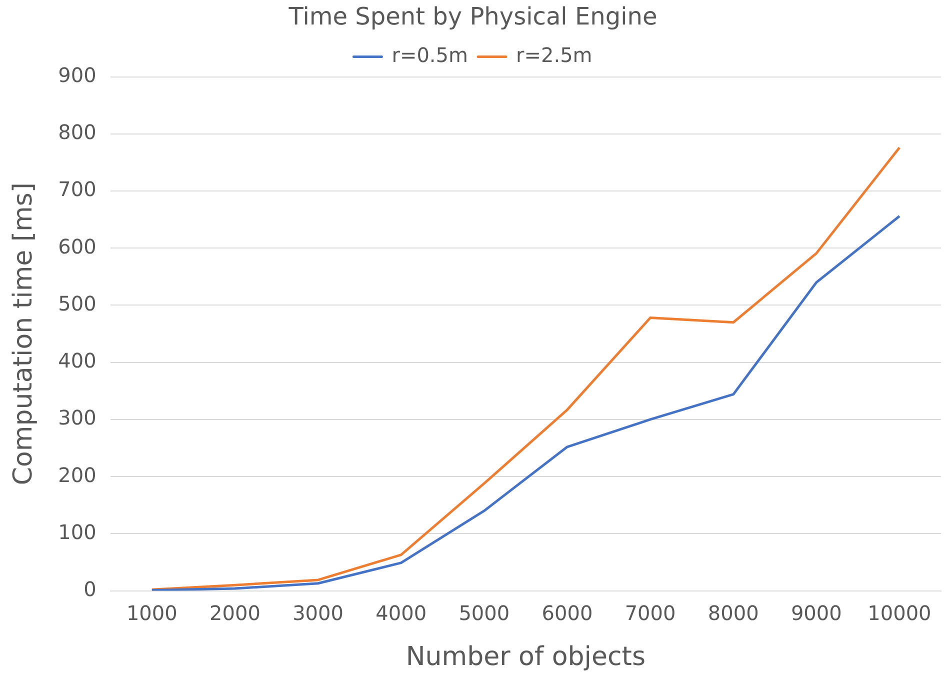 The image size is (951, 683). Describe the element at coordinates (816, 613) in the screenshot. I see `x-tick-label: 9000` at that location.